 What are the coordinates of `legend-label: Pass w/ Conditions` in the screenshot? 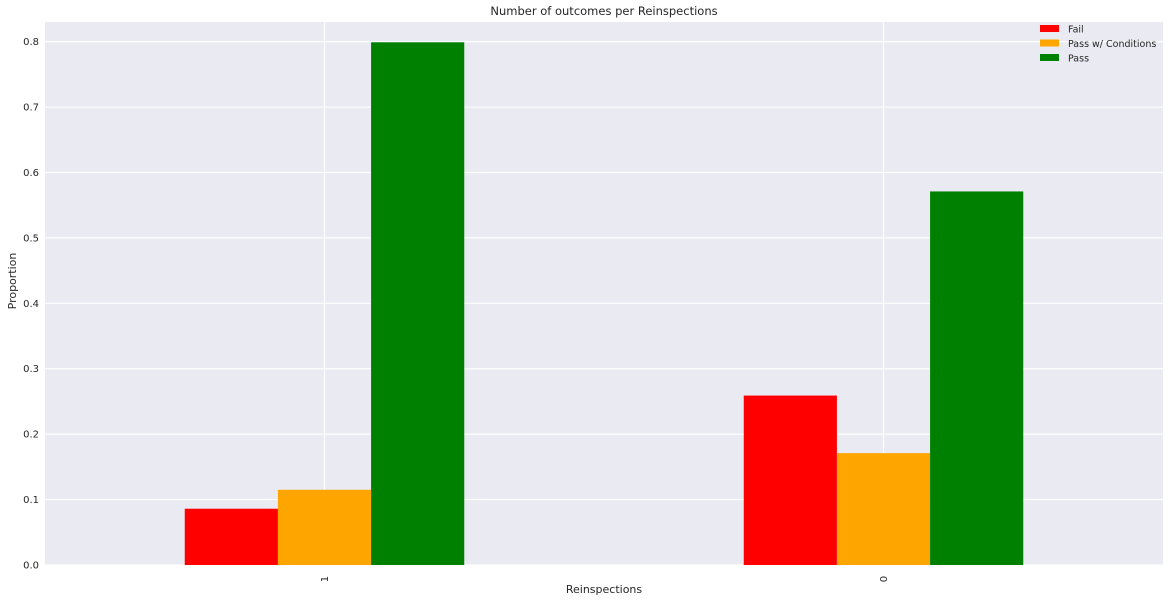 It's located at (1112, 44).